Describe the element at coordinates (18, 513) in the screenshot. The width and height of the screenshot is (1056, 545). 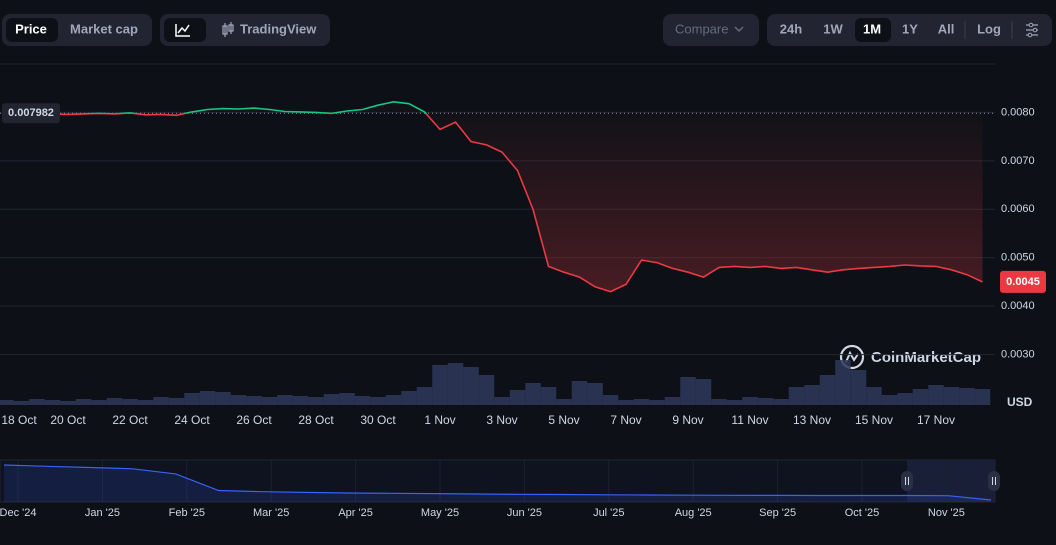
I see `navigator-label: Dec '24` at that location.